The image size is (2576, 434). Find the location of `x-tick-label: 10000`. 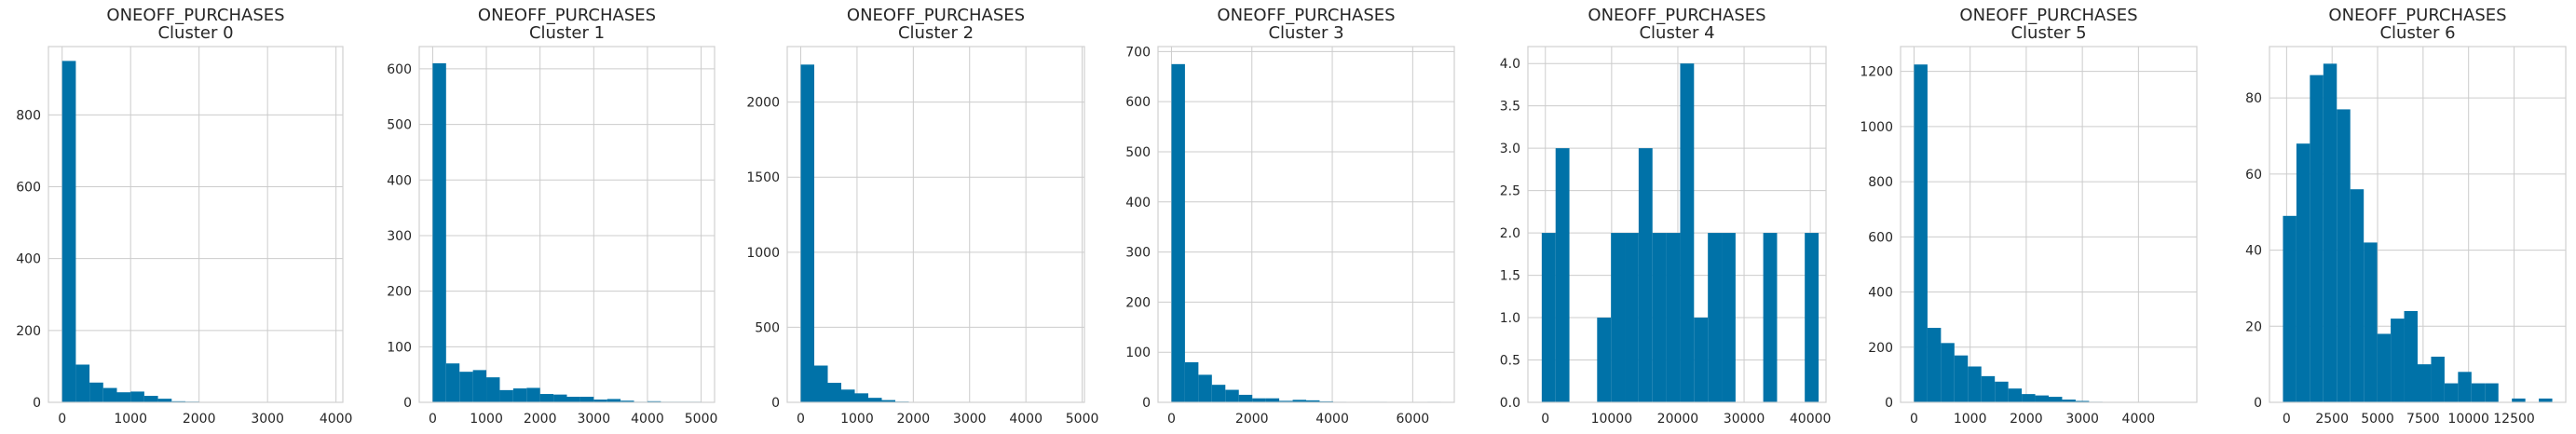

x-tick-label: 10000 is located at coordinates (1612, 419).